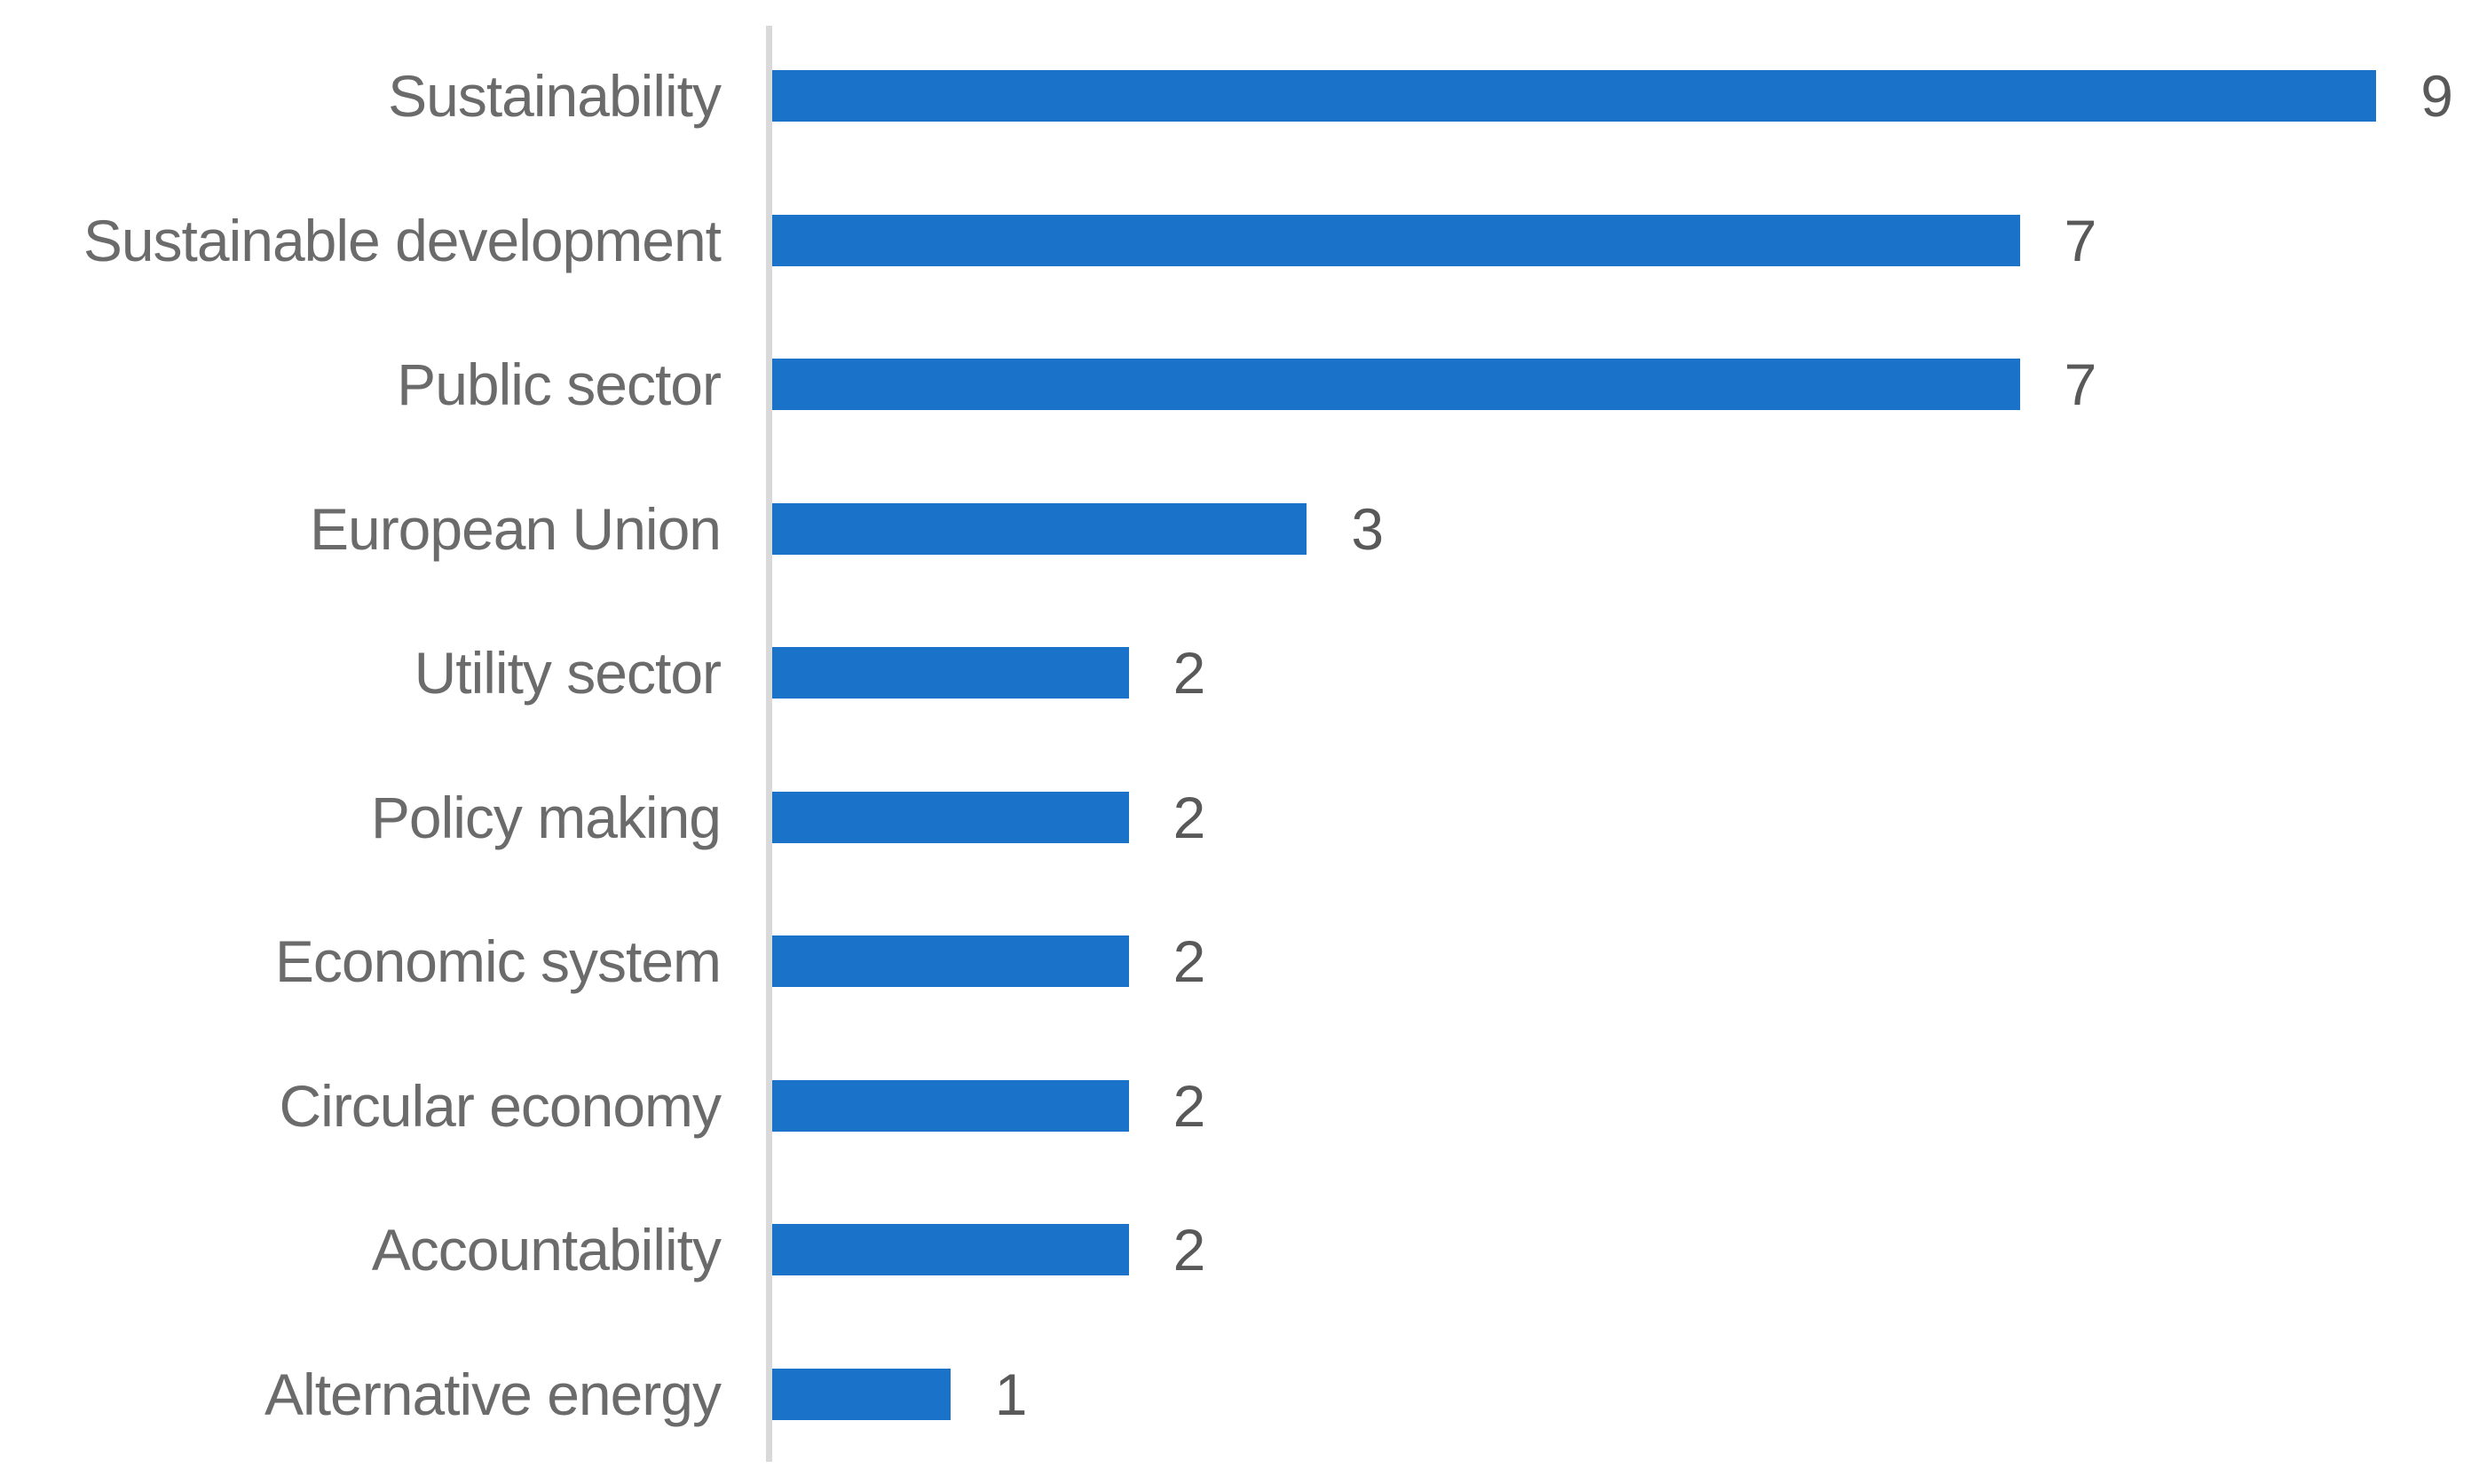 The height and width of the screenshot is (1484, 2487). I want to click on category-label: Alternative energy, so click(493, 1394).